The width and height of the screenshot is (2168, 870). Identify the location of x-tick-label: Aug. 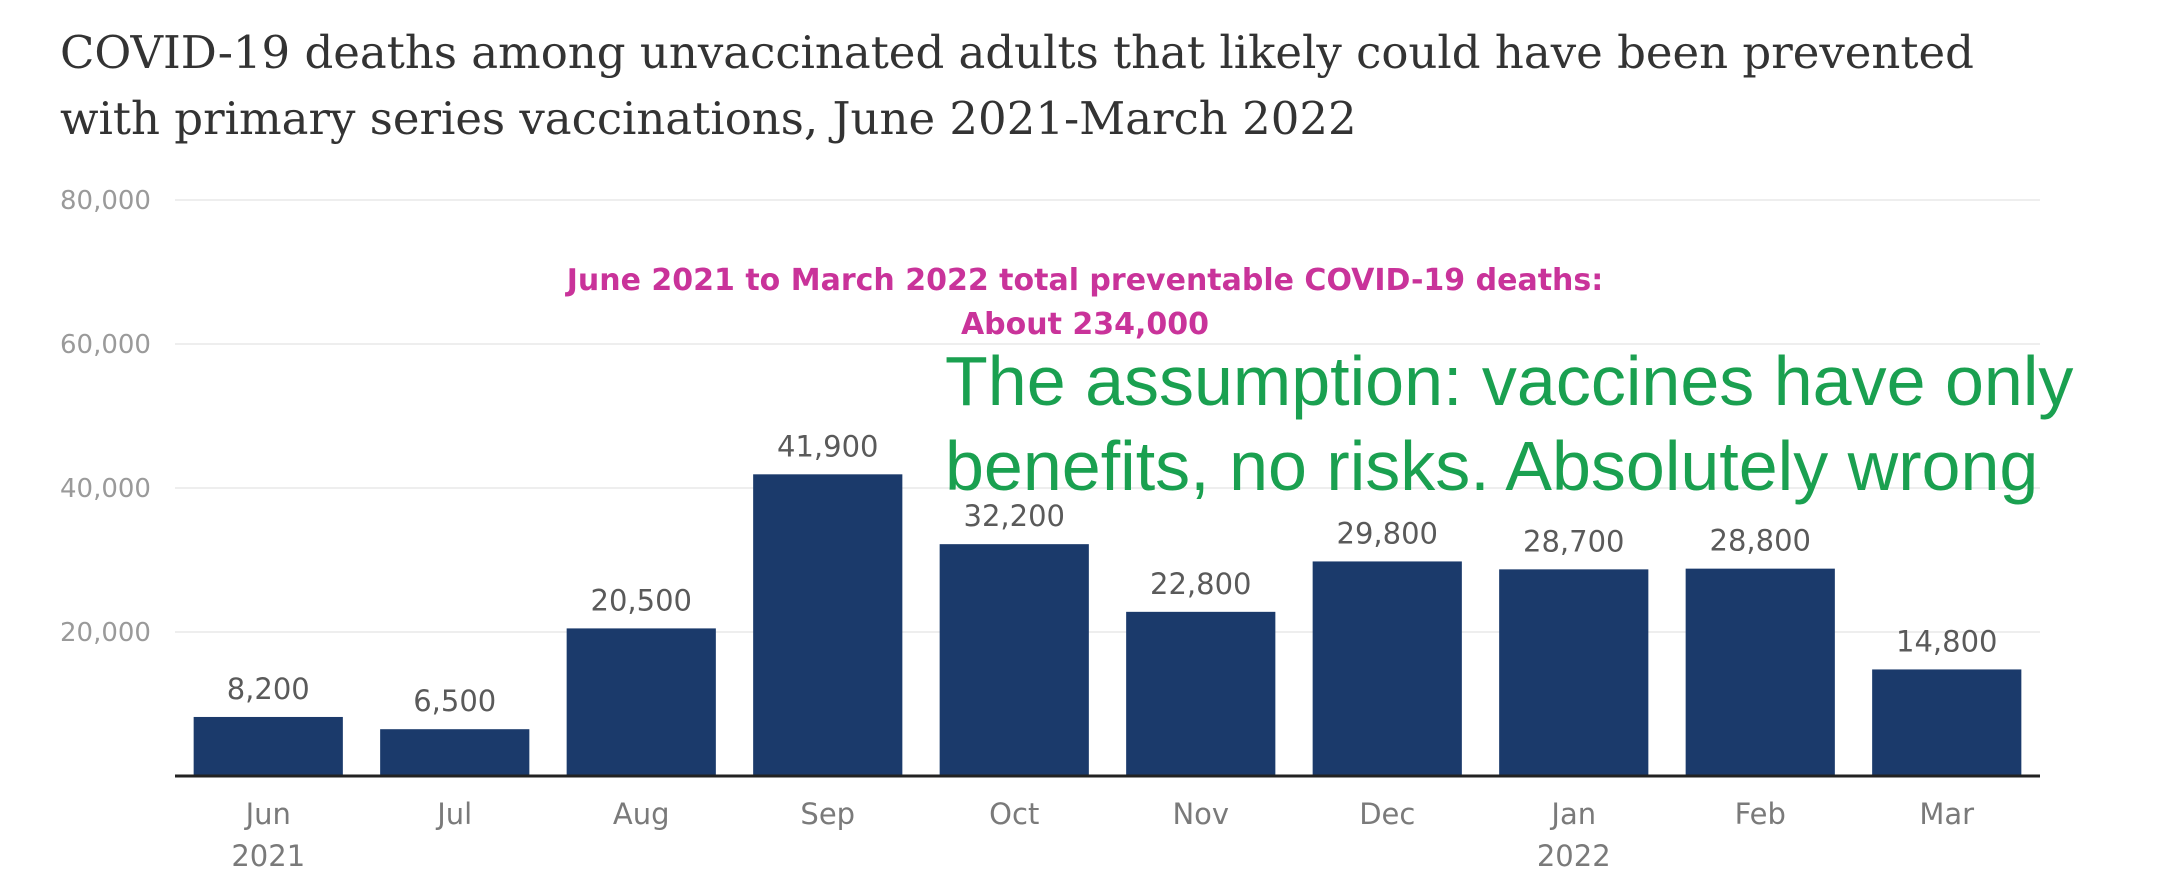
(641, 814).